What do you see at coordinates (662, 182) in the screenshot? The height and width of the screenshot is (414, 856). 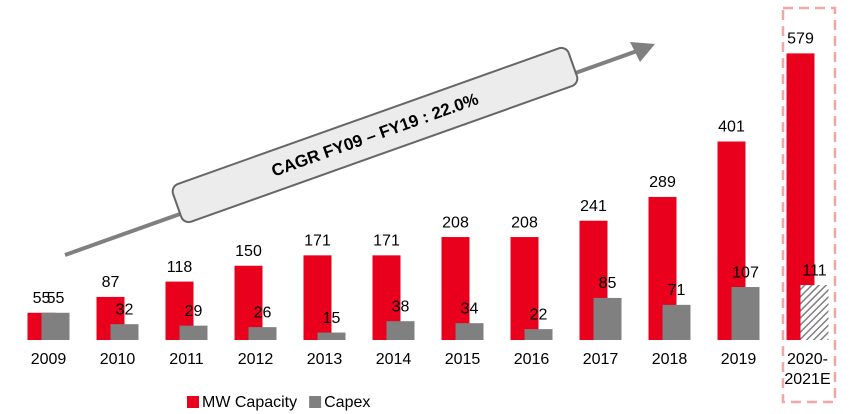 I see `value-label: 289` at bounding box center [662, 182].